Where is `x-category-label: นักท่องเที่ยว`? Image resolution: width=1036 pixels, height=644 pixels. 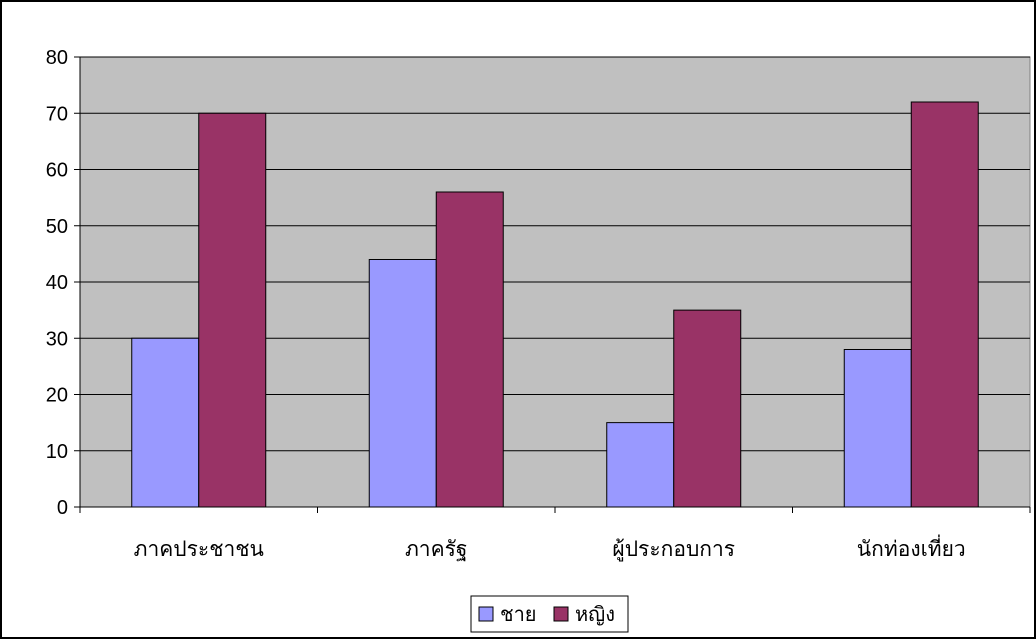
x-category-label: นักท่องเที่ยว is located at coordinates (911, 547).